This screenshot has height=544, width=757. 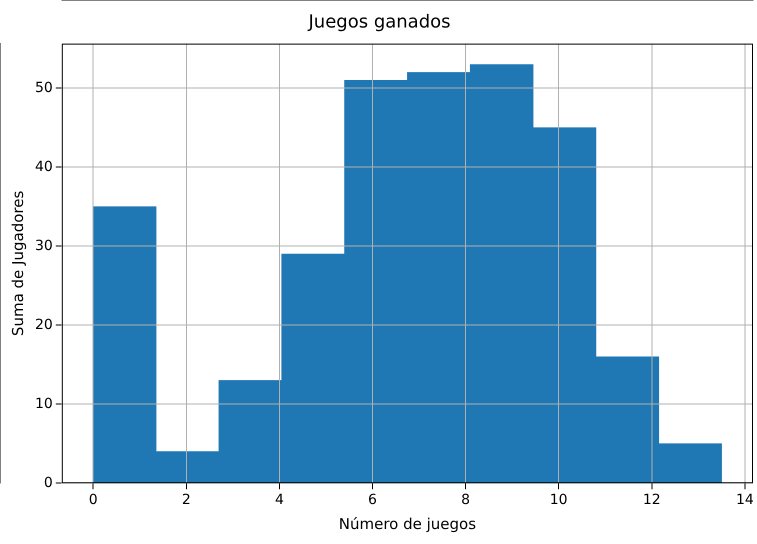 I want to click on y-tick-label: 20, so click(x=43, y=324).